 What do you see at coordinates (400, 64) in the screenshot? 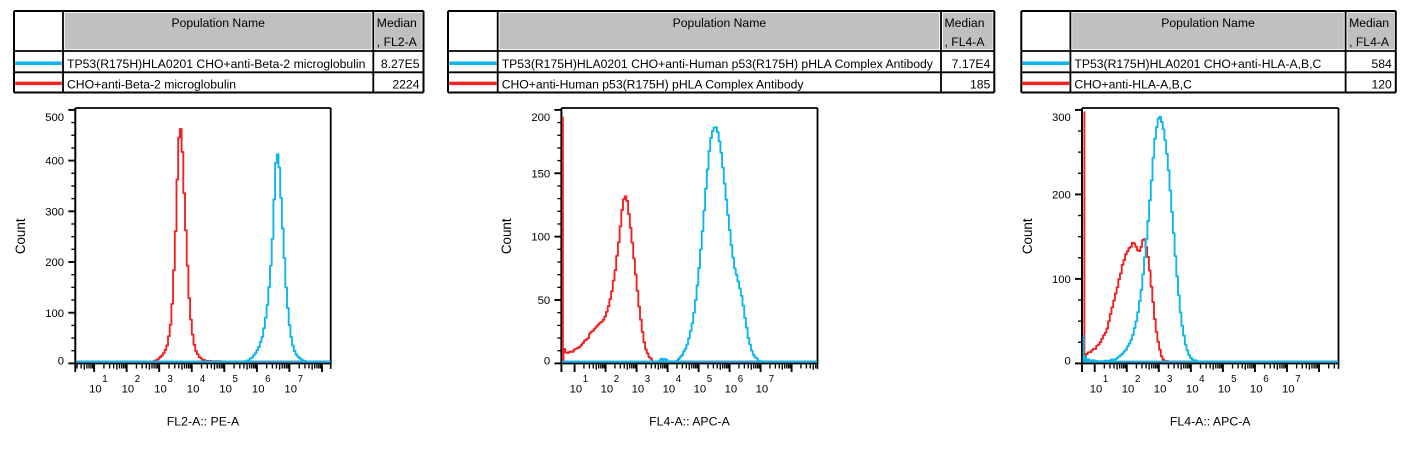
I see `svg-text: 8.27E5` at bounding box center [400, 64].